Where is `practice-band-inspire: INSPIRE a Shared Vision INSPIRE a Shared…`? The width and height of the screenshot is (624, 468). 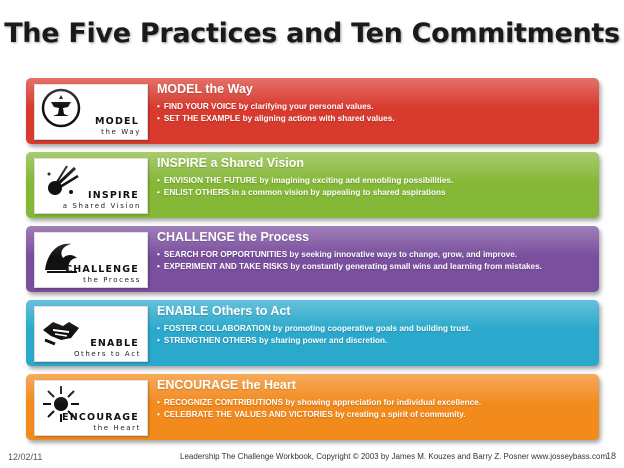 practice-band-inspire: INSPIRE a Shared Vision INSPIRE a Shared… is located at coordinates (312, 185).